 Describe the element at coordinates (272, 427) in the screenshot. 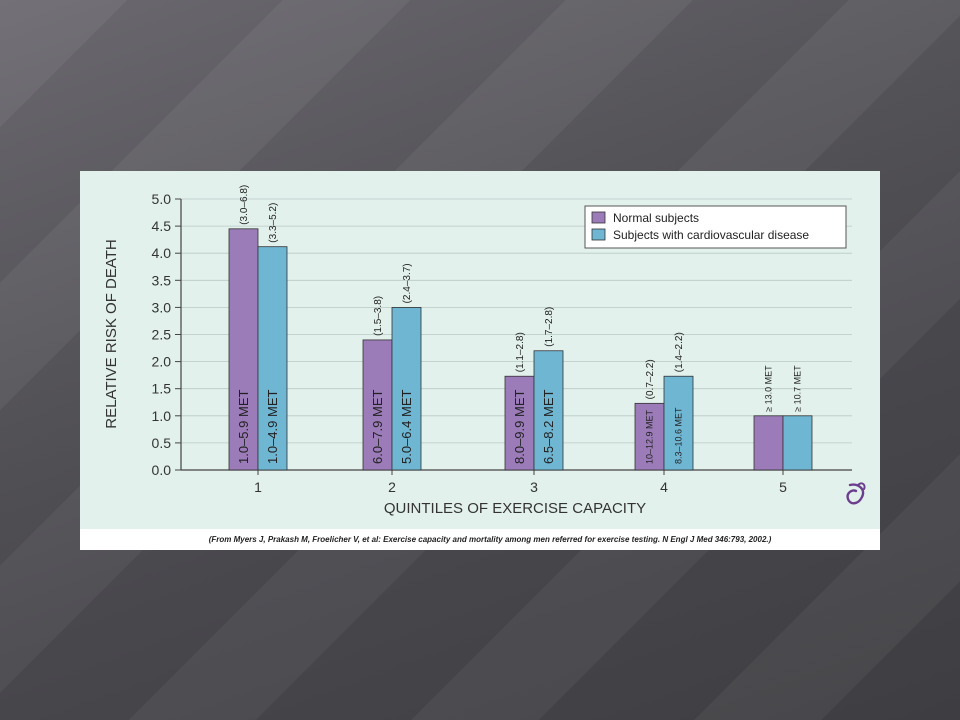

I see `bar-met-label: 1.0–4.9 MET` at that location.